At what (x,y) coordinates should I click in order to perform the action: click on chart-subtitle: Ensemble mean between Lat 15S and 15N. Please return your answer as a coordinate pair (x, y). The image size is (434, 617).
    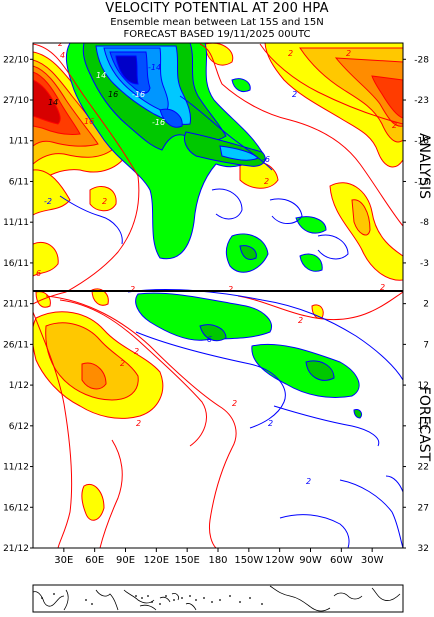
    Looking at the image, I should click on (217, 22).